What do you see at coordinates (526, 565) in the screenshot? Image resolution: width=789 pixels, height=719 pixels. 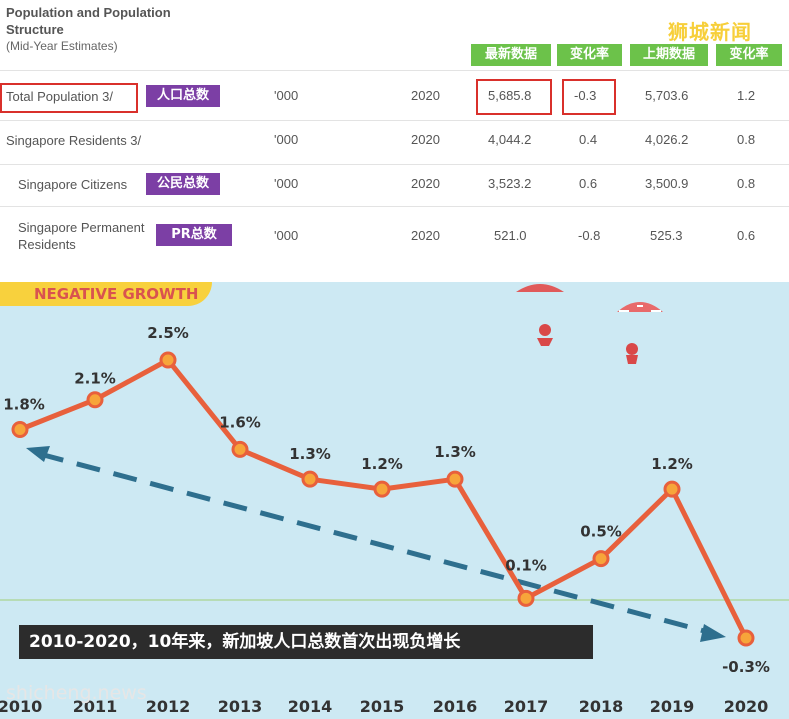 I see `data-label: 0.1%` at bounding box center [526, 565].